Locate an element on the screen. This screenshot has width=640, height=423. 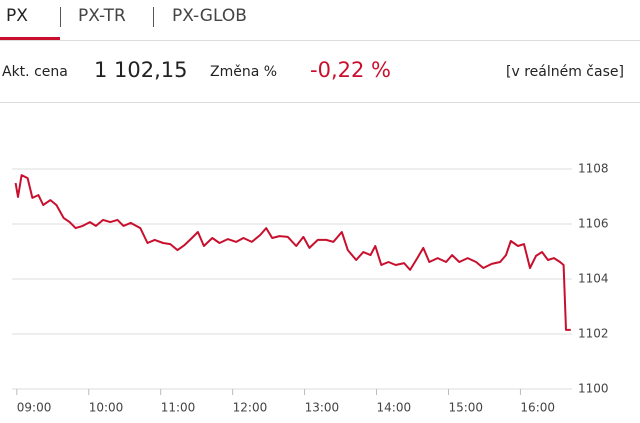
tabs: PX PX-TR PX-GLOB is located at coordinates (320, 20).